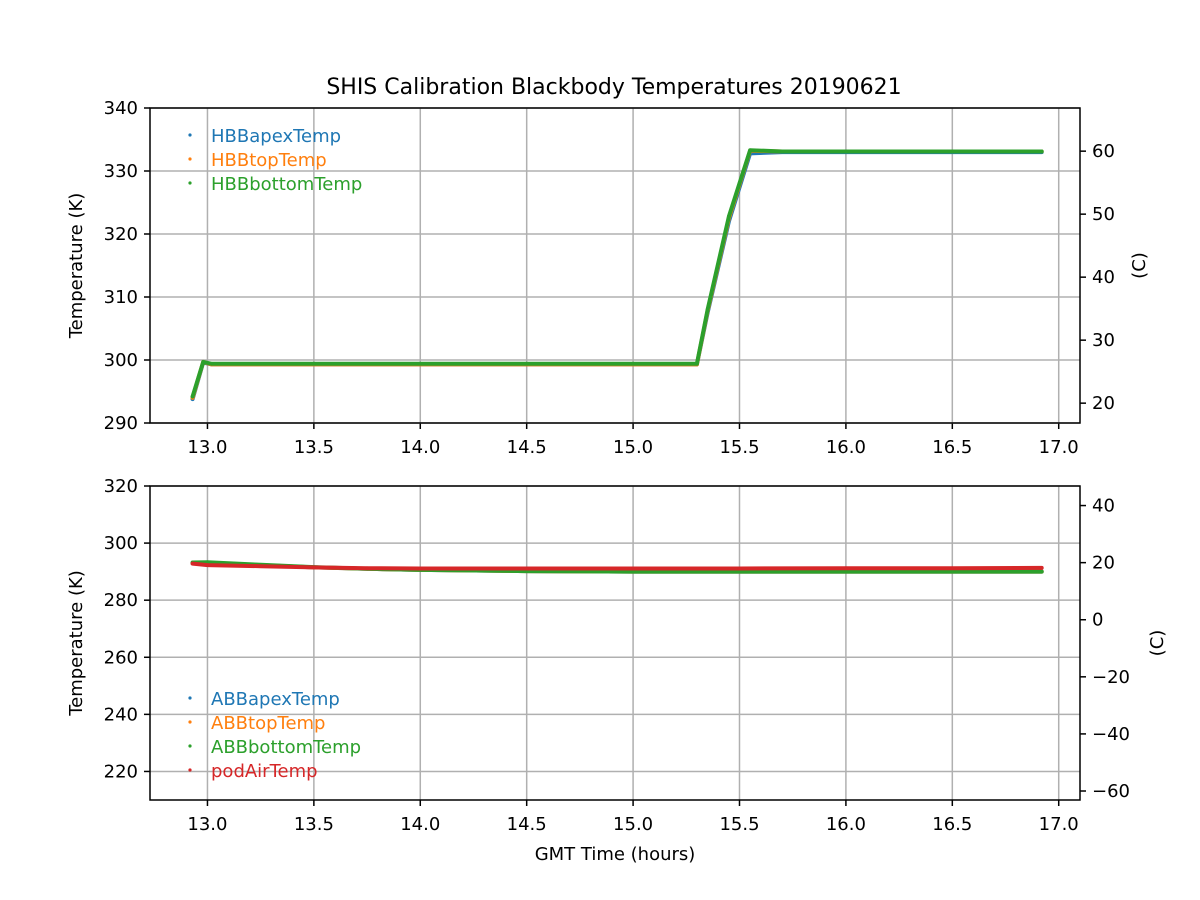 The width and height of the screenshot is (1200, 900). I want to click on right-tick-label: −20, so click(1111, 677).